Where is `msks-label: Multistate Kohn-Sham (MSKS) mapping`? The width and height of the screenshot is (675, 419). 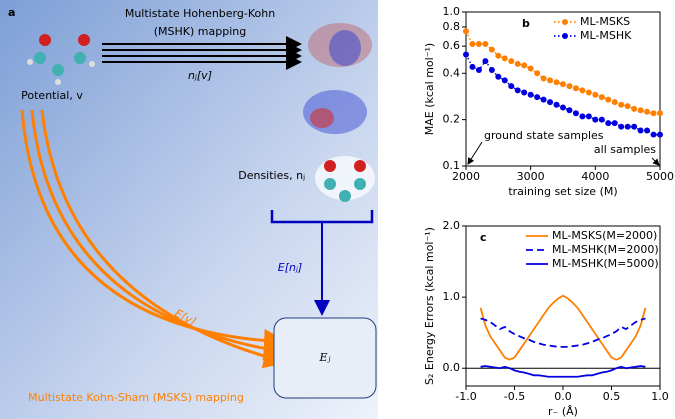 msks-label: Multistate Kohn-Sham (MSKS) mapping is located at coordinates (136, 397).